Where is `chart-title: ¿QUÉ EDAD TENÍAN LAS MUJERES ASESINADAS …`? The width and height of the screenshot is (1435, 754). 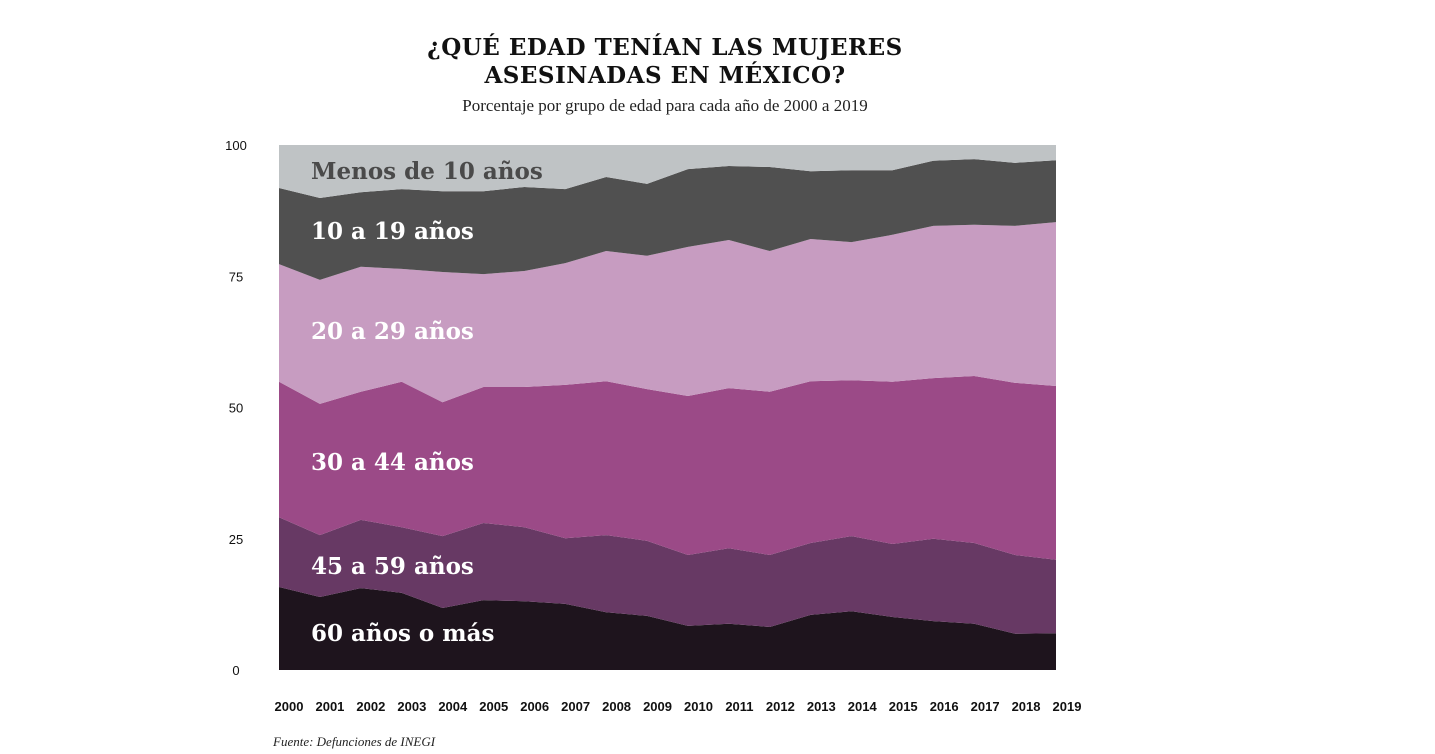
chart-title: ¿QUÉ EDAD TENÍAN LAS MUJERES ASESINADAS … is located at coordinates (665, 62).